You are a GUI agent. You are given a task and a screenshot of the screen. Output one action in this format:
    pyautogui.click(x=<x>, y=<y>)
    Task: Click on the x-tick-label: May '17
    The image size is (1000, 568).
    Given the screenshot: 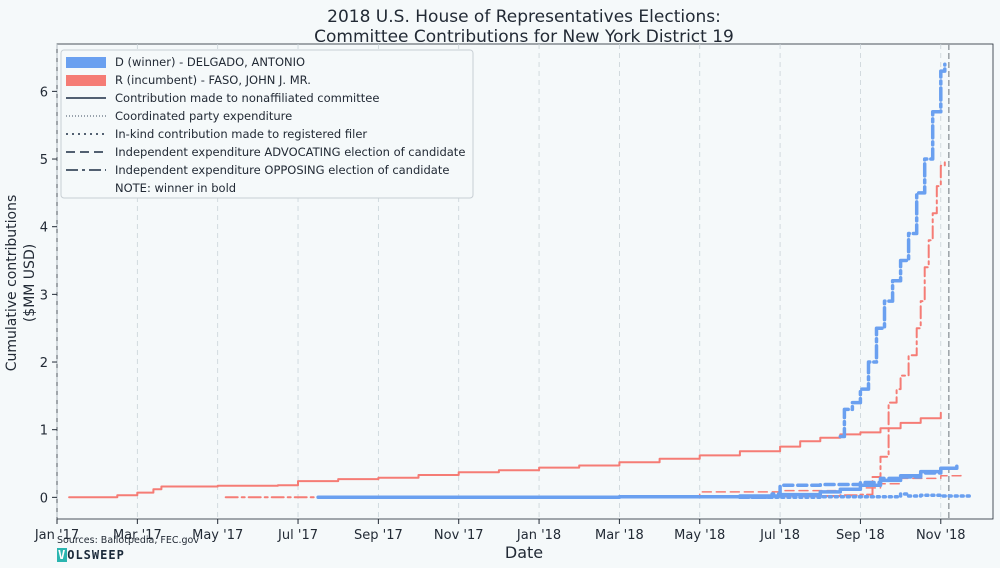 What is the action you would take?
    pyautogui.click(x=217, y=535)
    